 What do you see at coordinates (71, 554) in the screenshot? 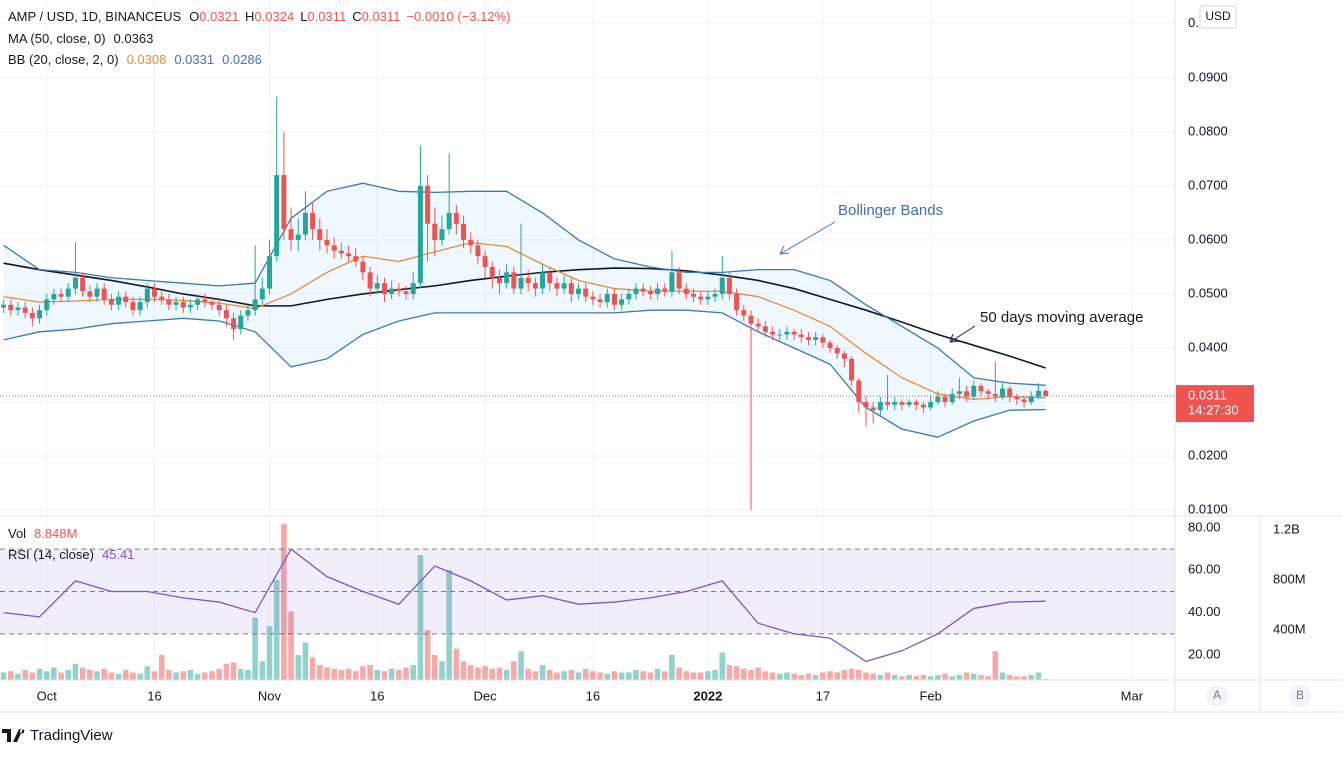
I see `legend-rsi: RSI (14, close) 45.41` at bounding box center [71, 554].